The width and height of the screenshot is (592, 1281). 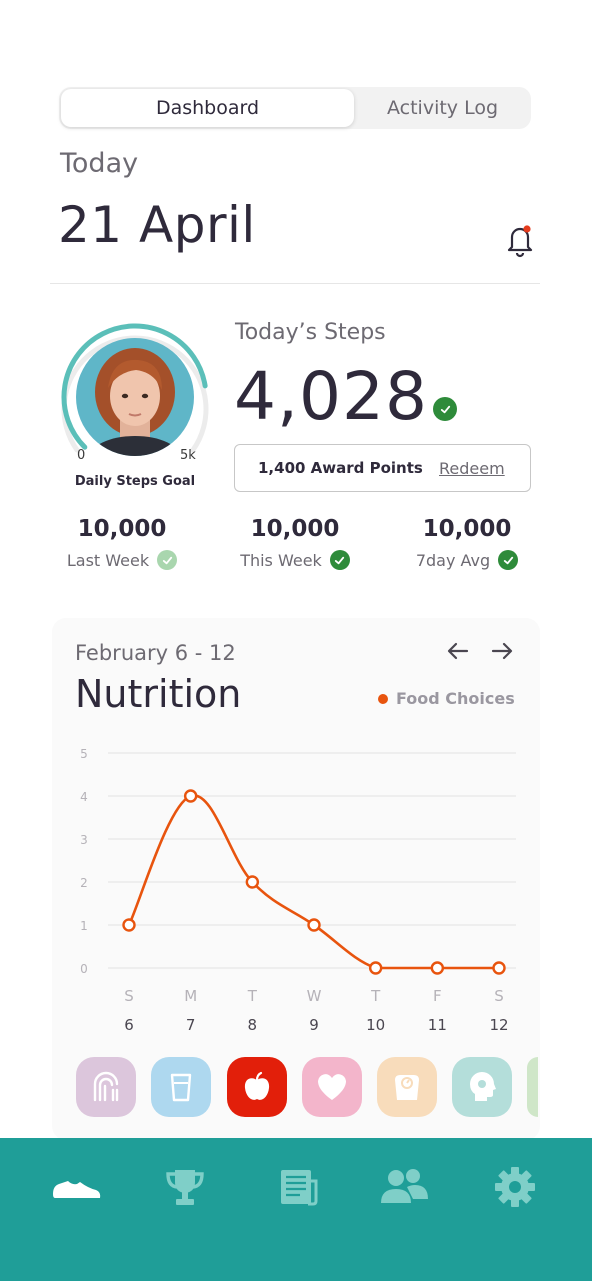 What do you see at coordinates (295, 543) in the screenshot?
I see `stat-this-week: 10,000 This Week` at bounding box center [295, 543].